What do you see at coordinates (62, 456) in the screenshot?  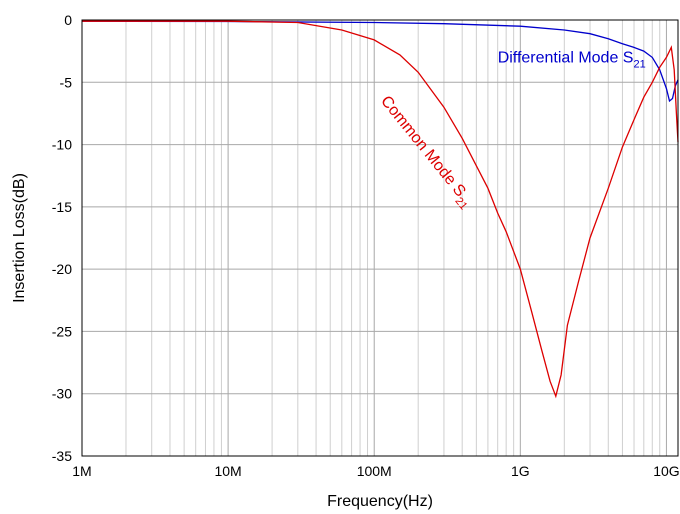 I see `y-tick-label: -35` at bounding box center [62, 456].